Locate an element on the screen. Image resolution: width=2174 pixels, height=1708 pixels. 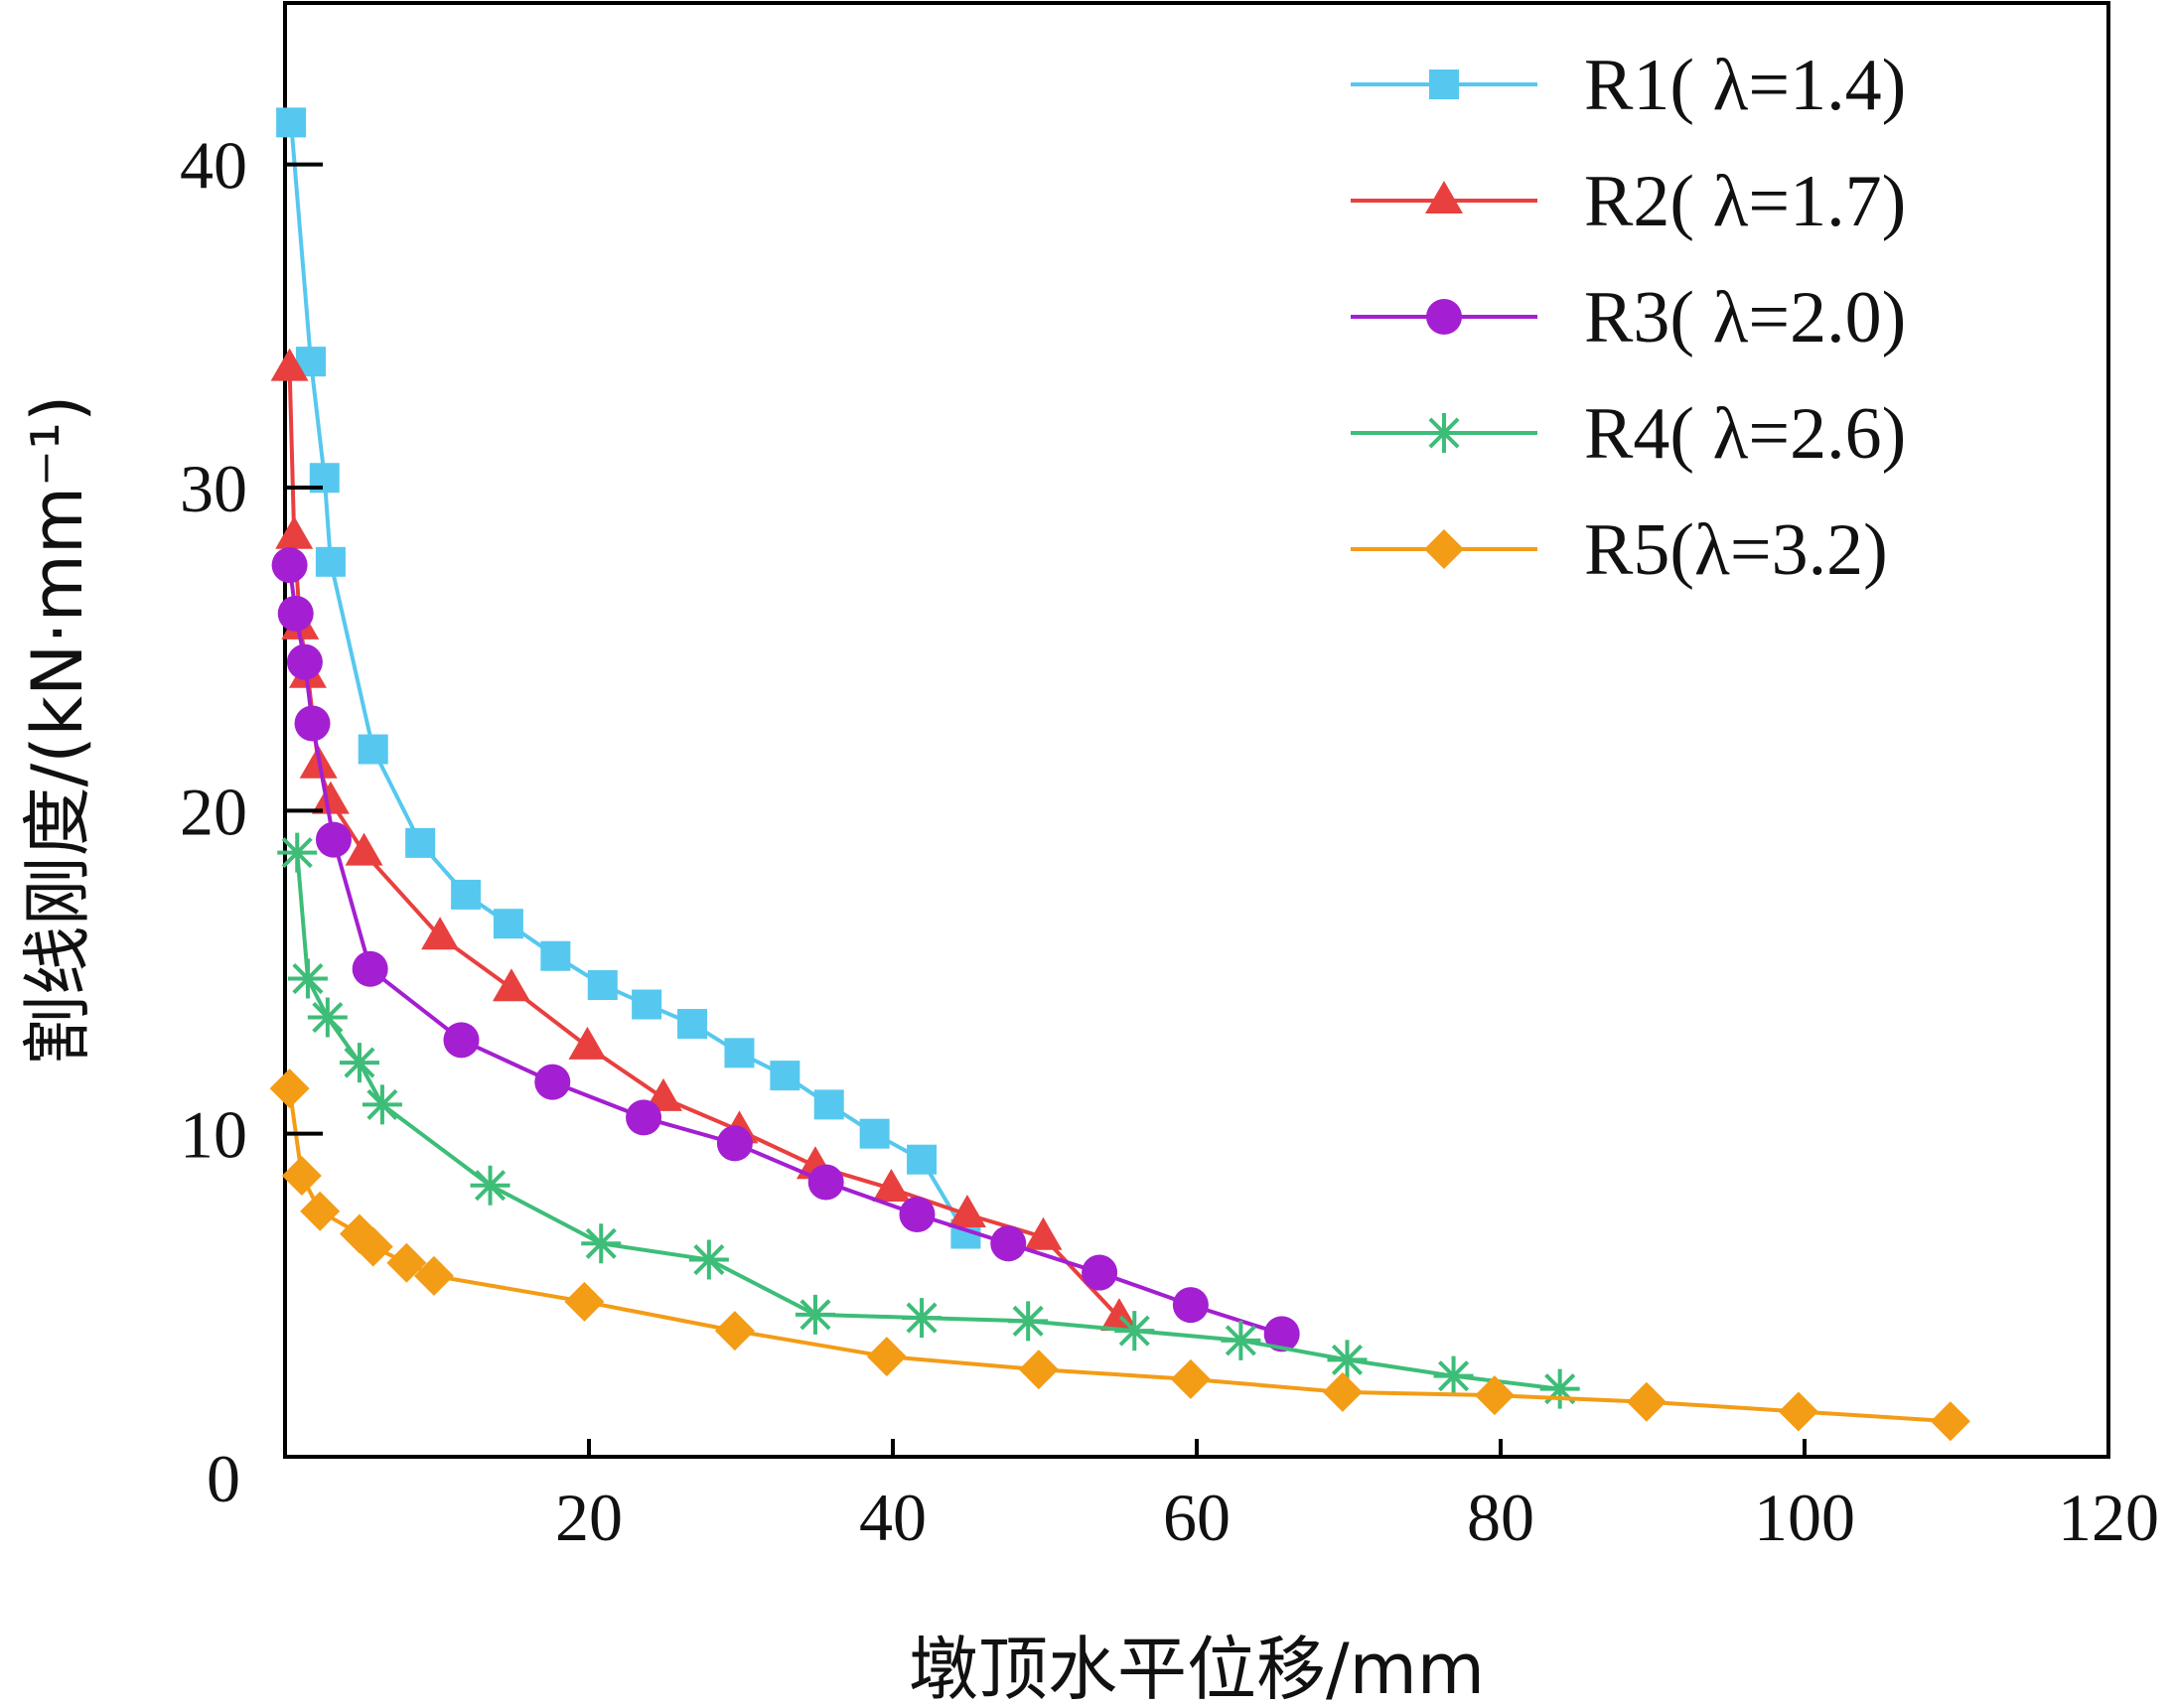
y-tick-label: 20 is located at coordinates (213, 811).